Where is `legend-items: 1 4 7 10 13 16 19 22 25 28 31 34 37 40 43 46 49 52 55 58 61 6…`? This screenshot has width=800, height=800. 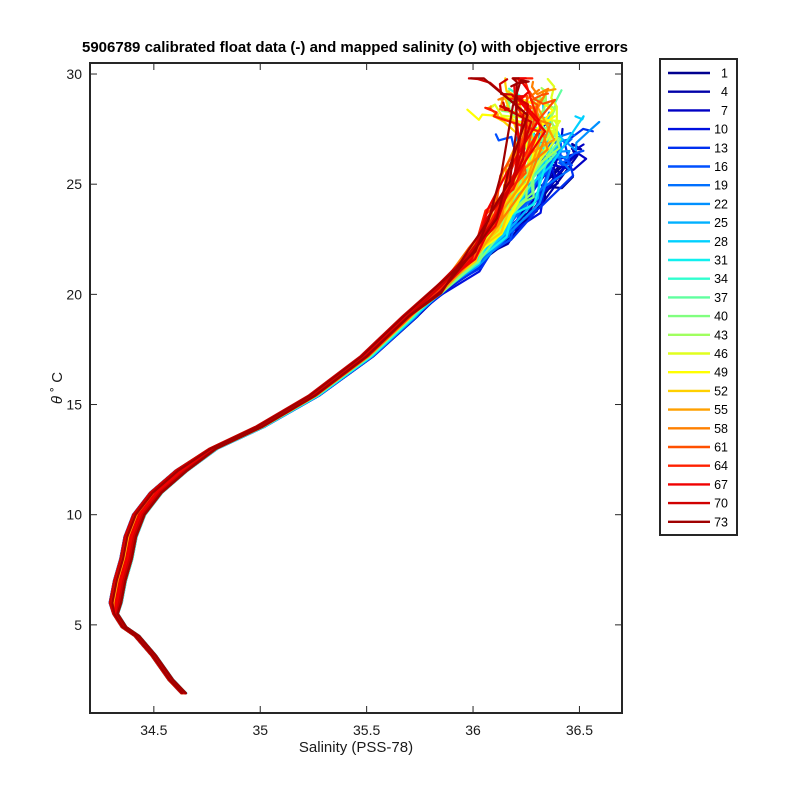
legend-items: 1 4 7 10 13 16 19 22 25 28 31 34 37 40 43 46 49 52 55 58 61 6… is located at coordinates (698, 298).